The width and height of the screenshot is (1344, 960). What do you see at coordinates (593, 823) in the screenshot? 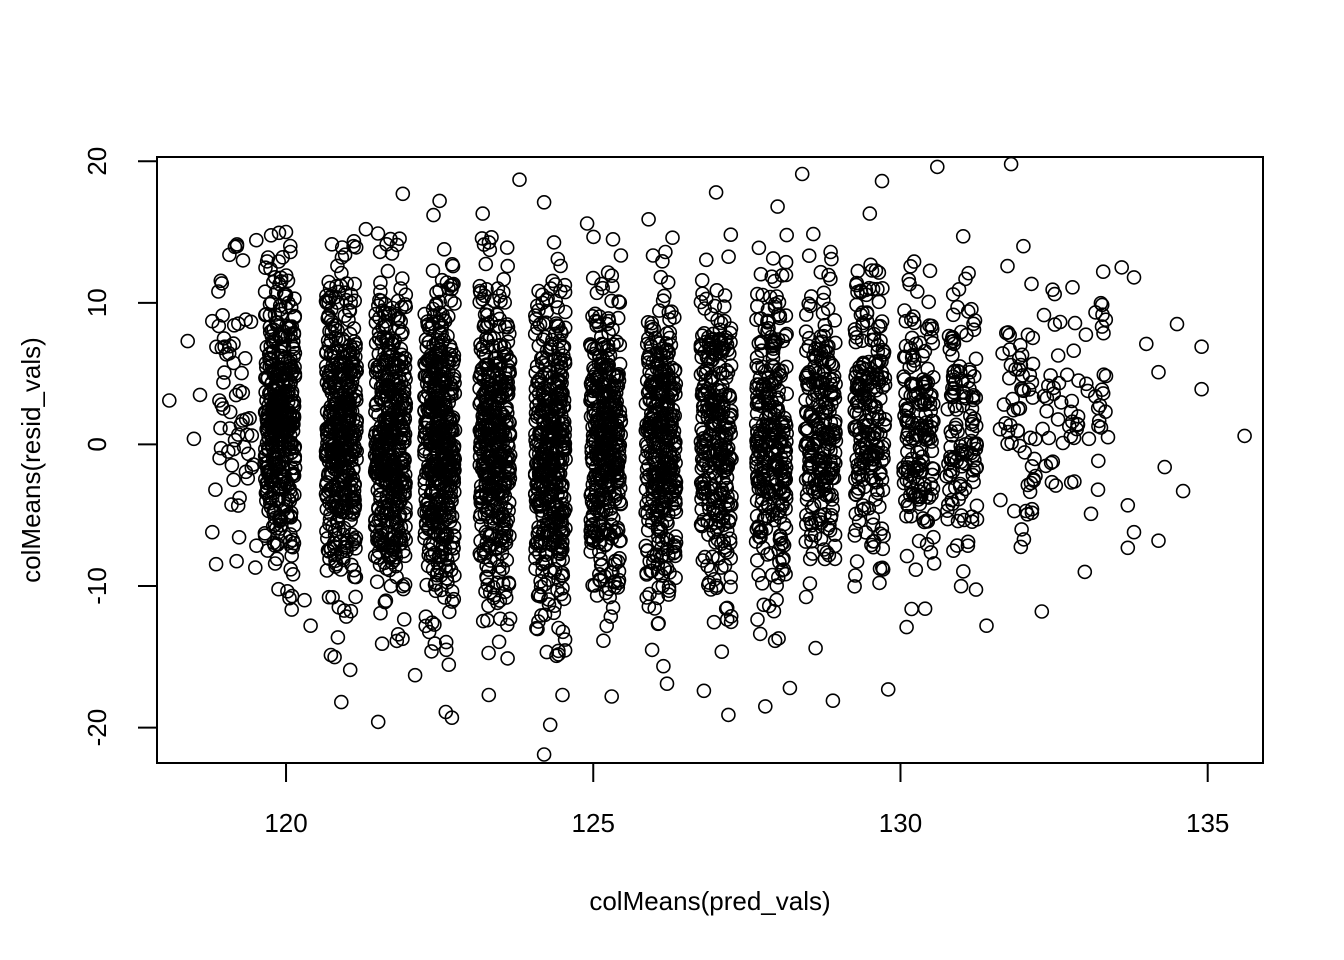
I see `x-tick-label: 125` at bounding box center [593, 823].